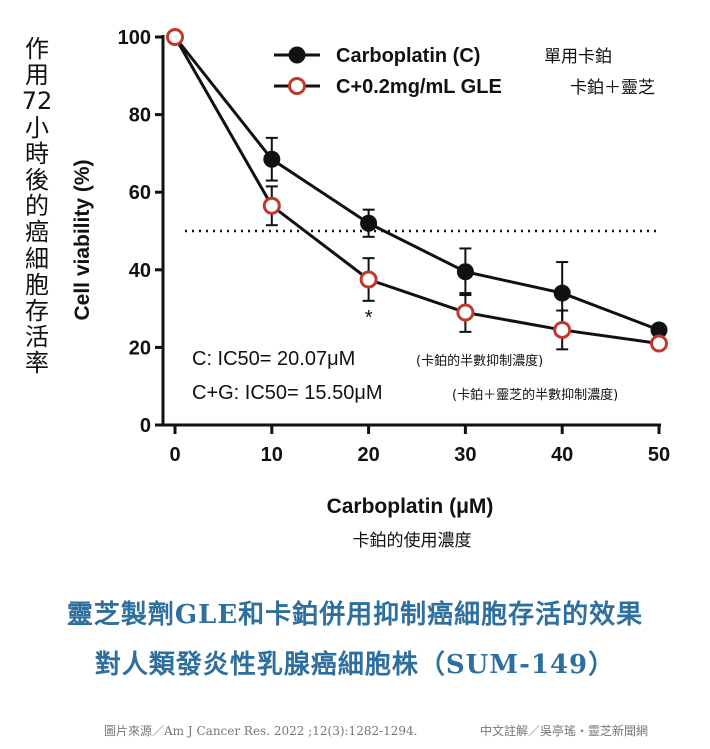  What do you see at coordinates (82, 239) in the screenshot?
I see `y-axis-label: Cell viability (%)` at bounding box center [82, 239].